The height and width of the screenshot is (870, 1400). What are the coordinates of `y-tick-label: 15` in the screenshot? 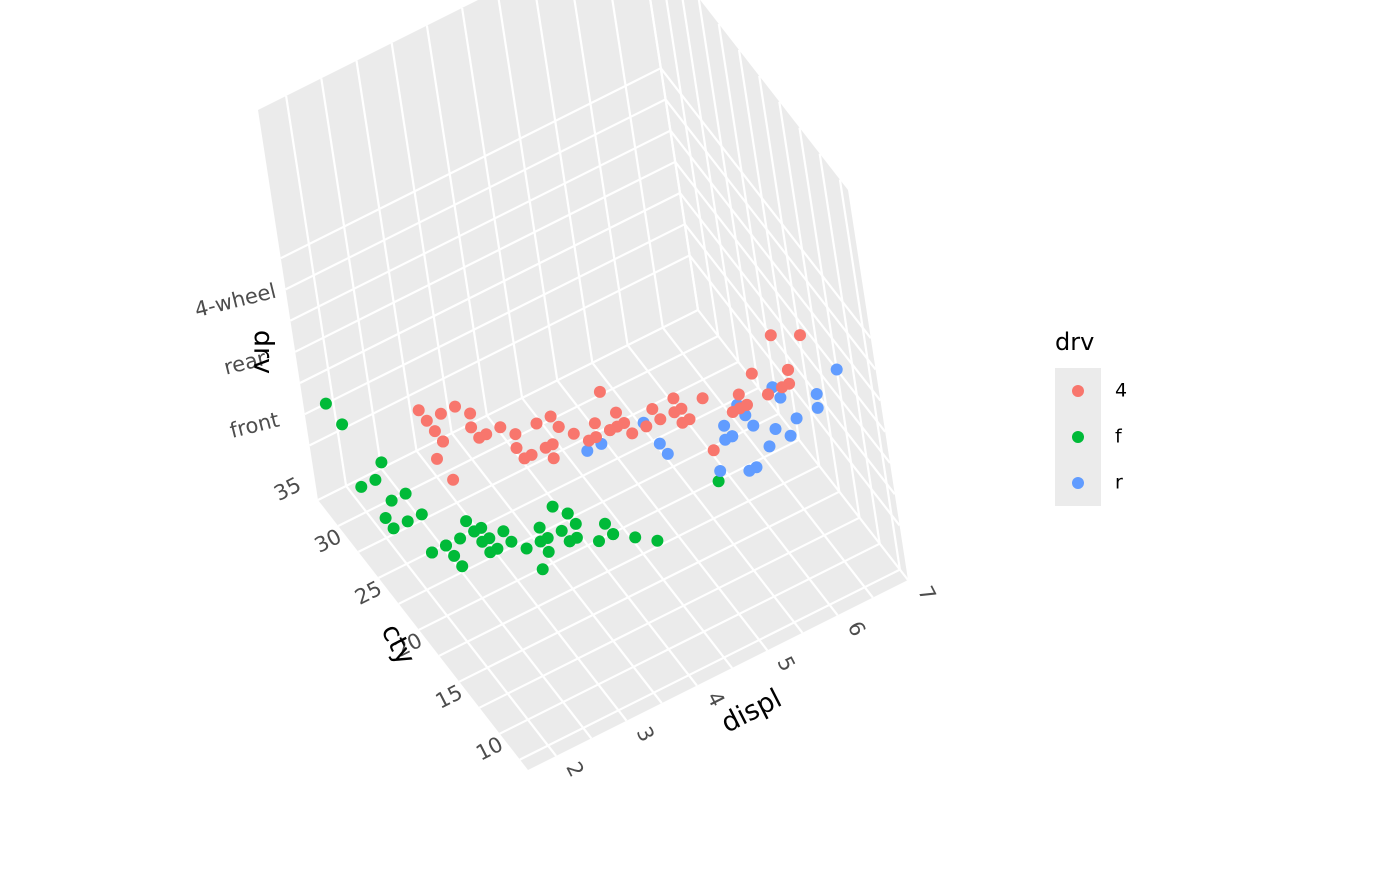 It's located at (449, 697).